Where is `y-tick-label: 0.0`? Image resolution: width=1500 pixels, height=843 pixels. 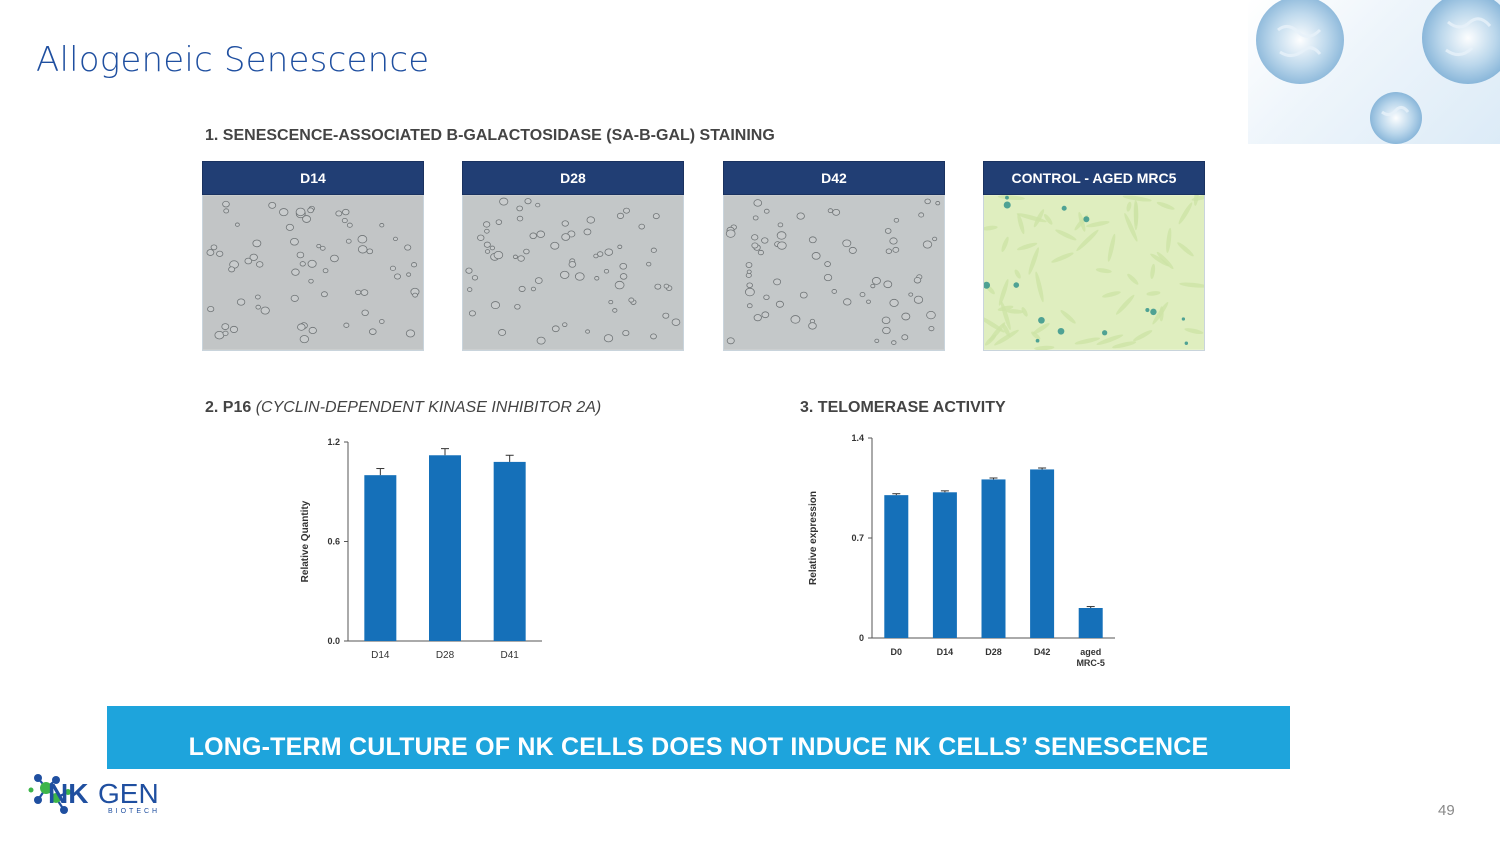
y-tick-label: 0.0 is located at coordinates (333, 641).